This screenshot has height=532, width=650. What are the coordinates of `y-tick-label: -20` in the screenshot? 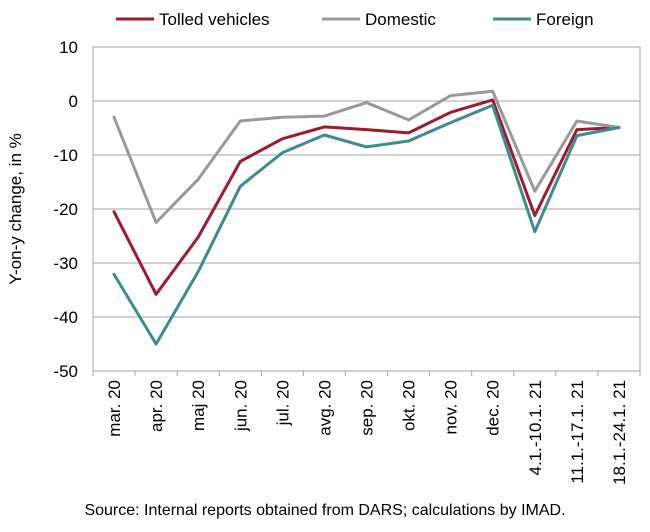 It's located at (65, 209).